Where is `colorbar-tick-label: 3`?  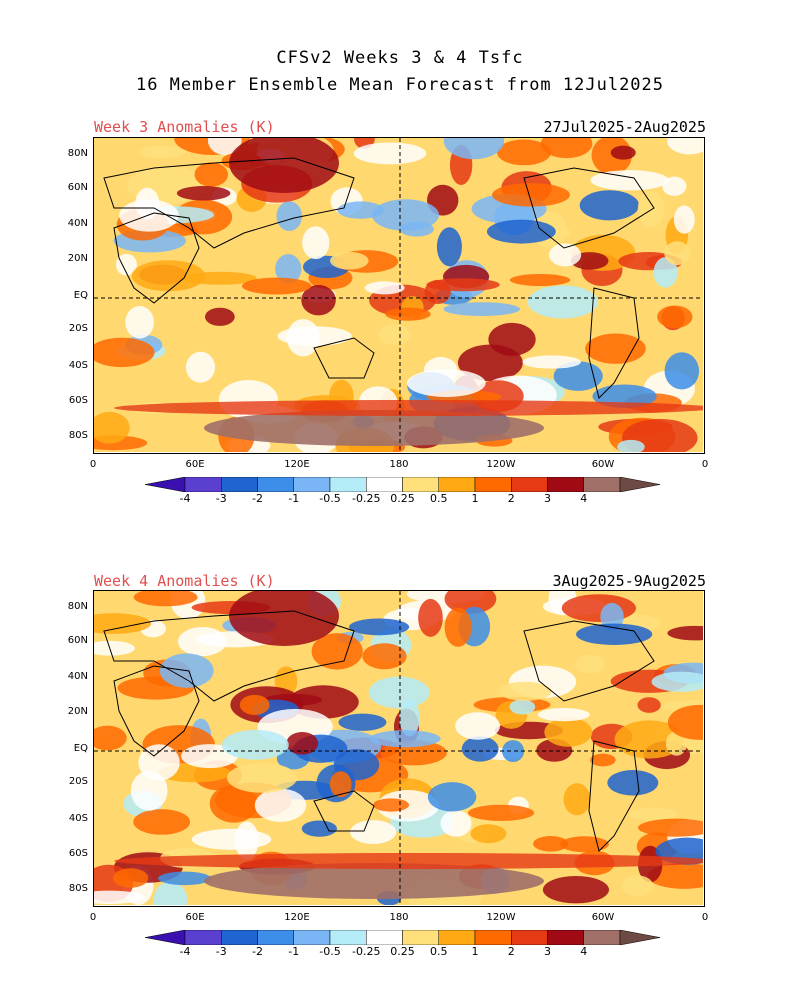 colorbar-tick-label: 3 is located at coordinates (547, 498).